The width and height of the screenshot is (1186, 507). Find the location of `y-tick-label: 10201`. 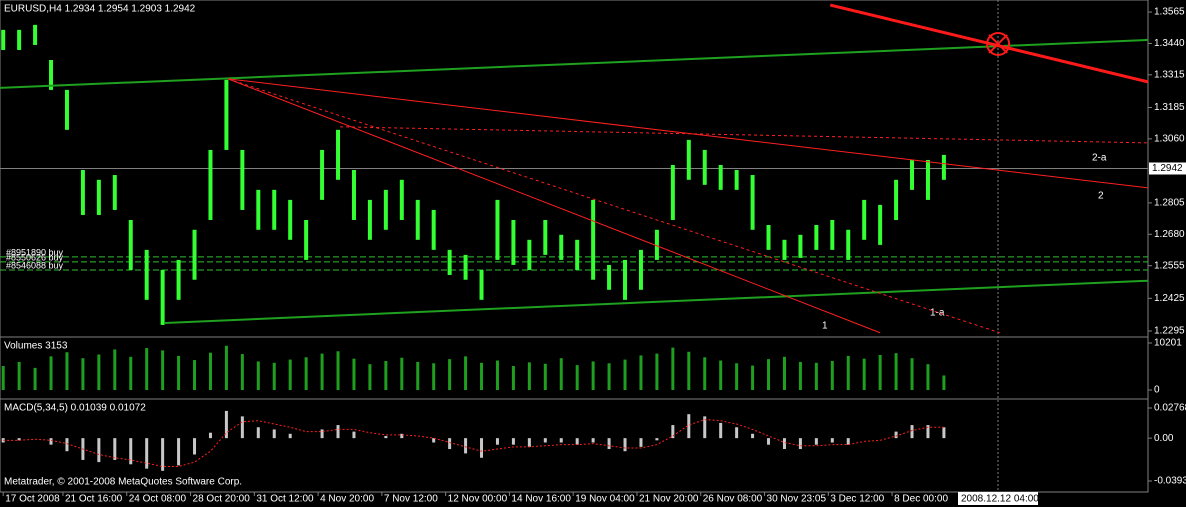

y-tick-label: 10201 is located at coordinates (1168, 343).